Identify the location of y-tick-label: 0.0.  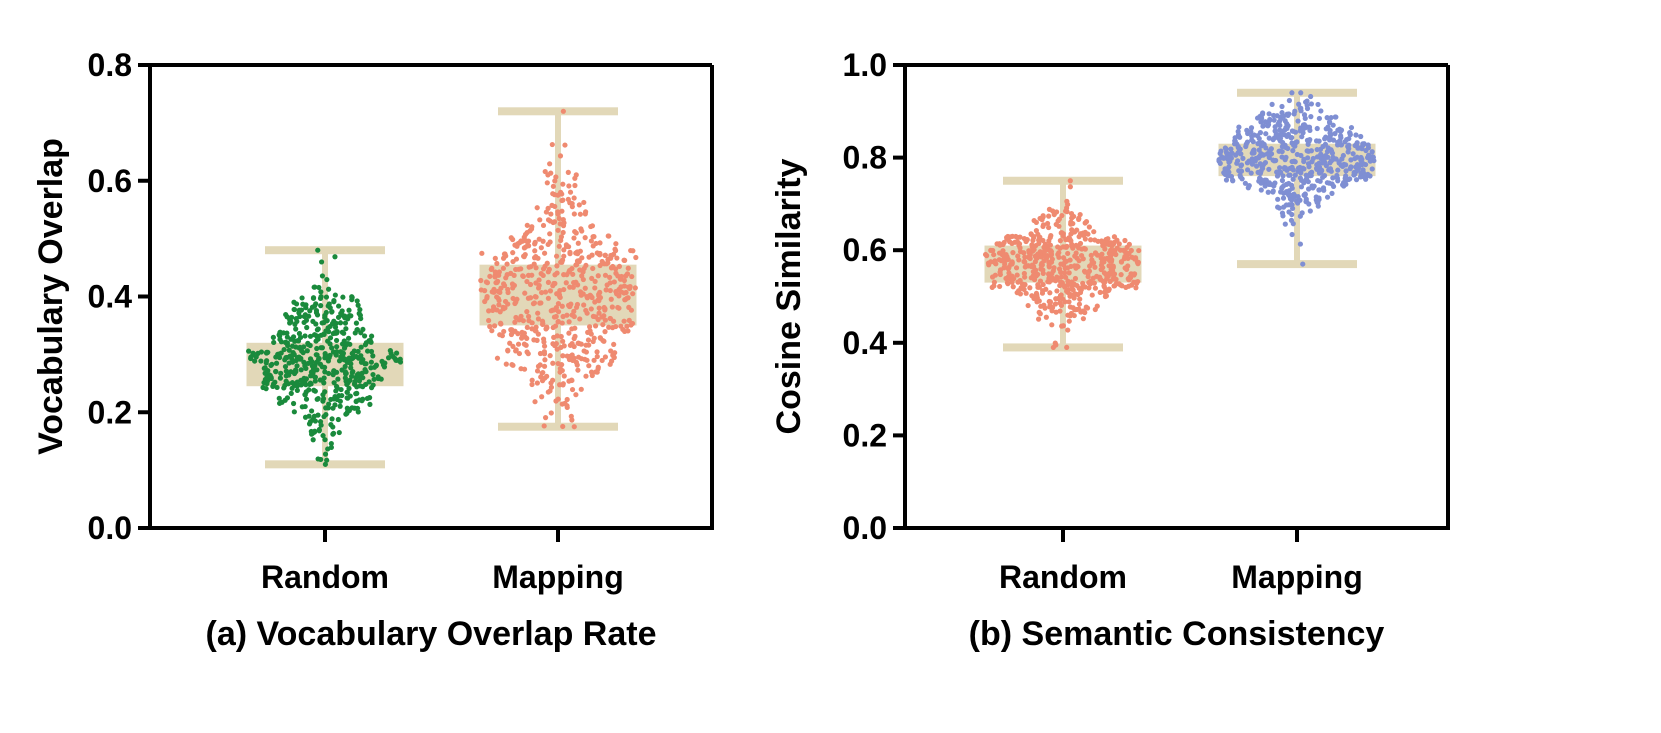
(110, 528).